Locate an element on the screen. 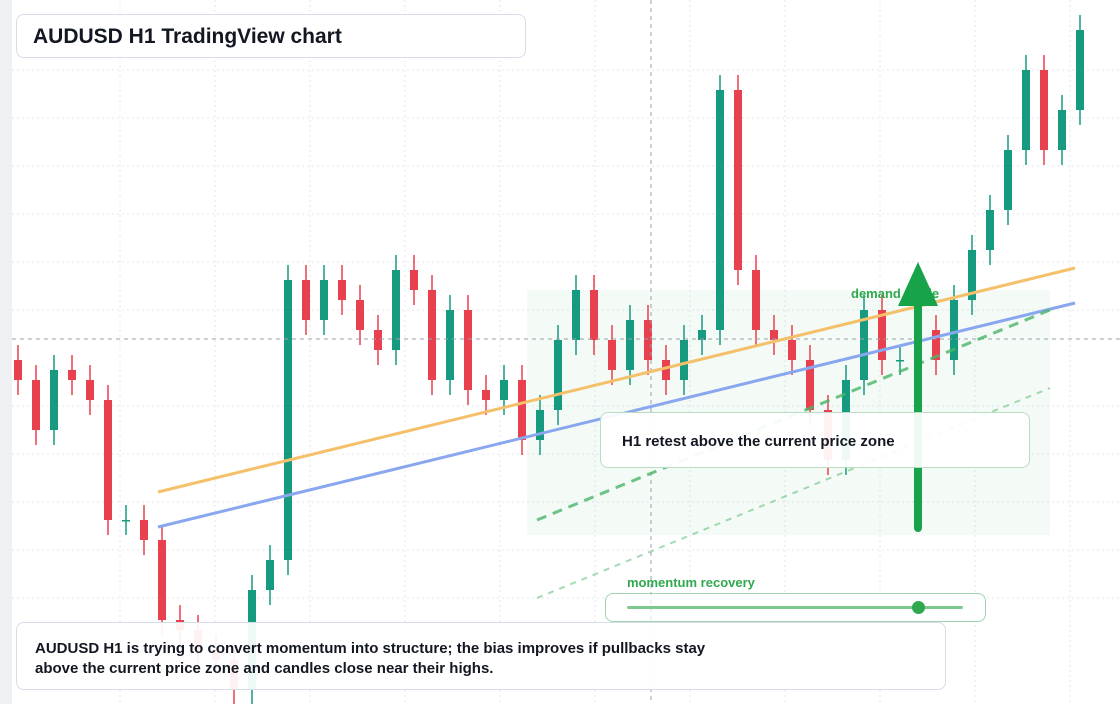  callout: H1 retest above the current price zone is located at coordinates (815, 440).